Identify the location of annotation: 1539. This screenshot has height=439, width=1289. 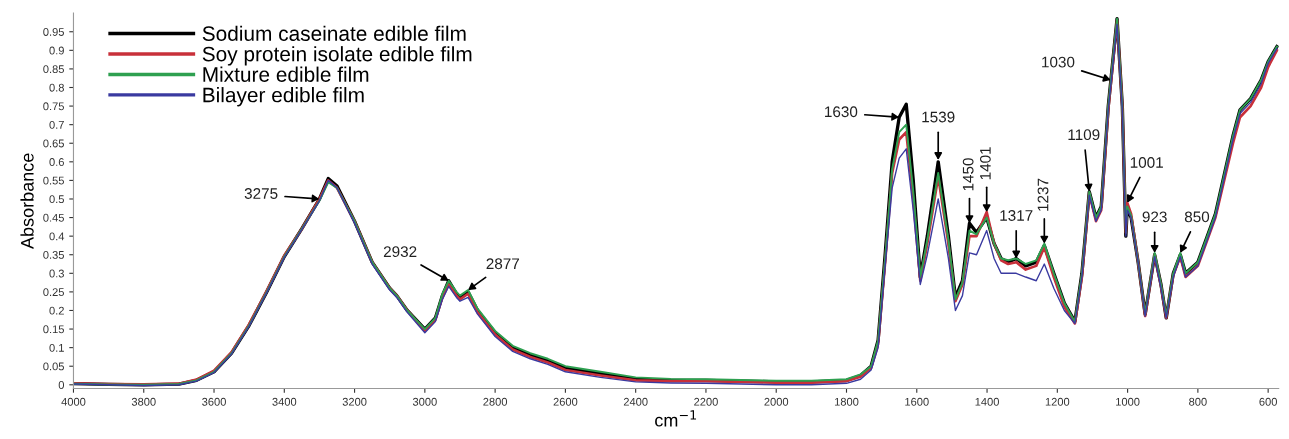
(938, 117).